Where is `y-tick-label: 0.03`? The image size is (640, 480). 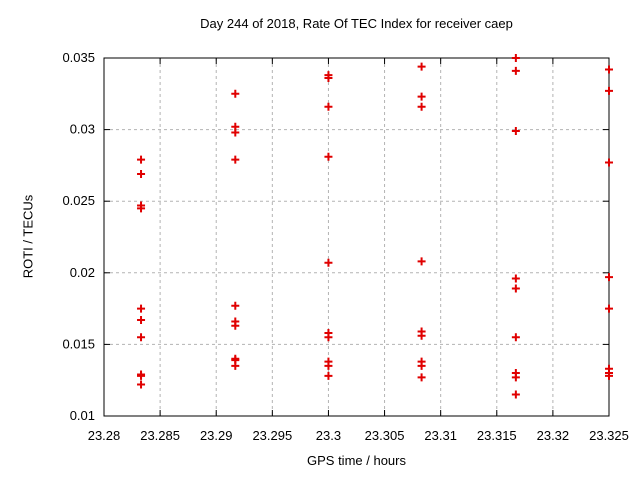
y-tick-label: 0.03 is located at coordinates (82, 129).